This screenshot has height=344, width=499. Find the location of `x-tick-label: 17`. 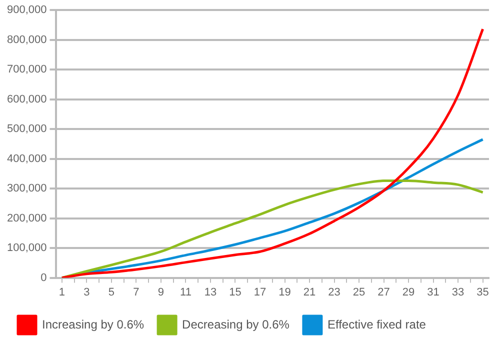

x-tick-label: 17 is located at coordinates (260, 292).